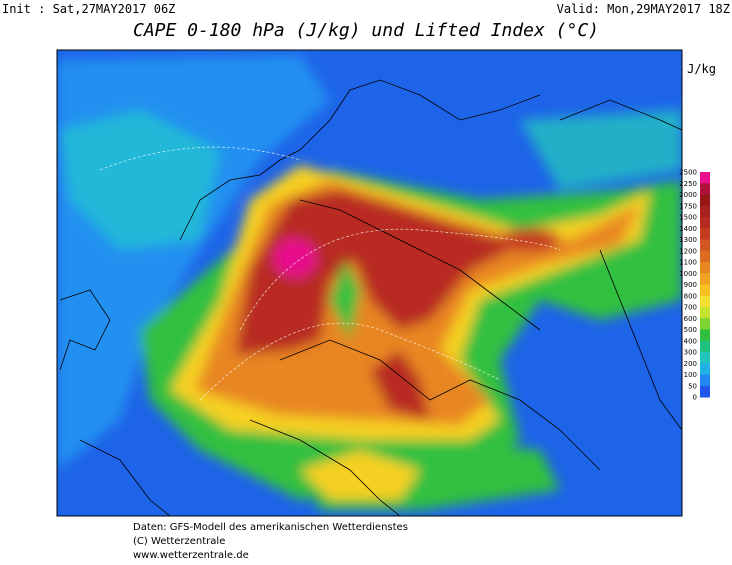 This screenshot has width=732, height=565. Describe the element at coordinates (690, 364) in the screenshot. I see `colorbar-label: 200` at that location.